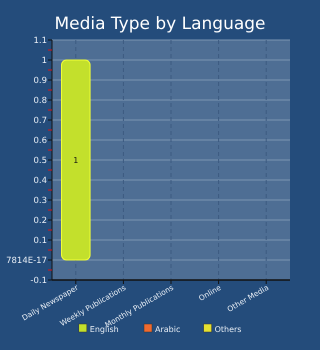  What do you see at coordinates (40, 161) in the screenshot?
I see `y-tick-label: 0.5` at bounding box center [40, 161].